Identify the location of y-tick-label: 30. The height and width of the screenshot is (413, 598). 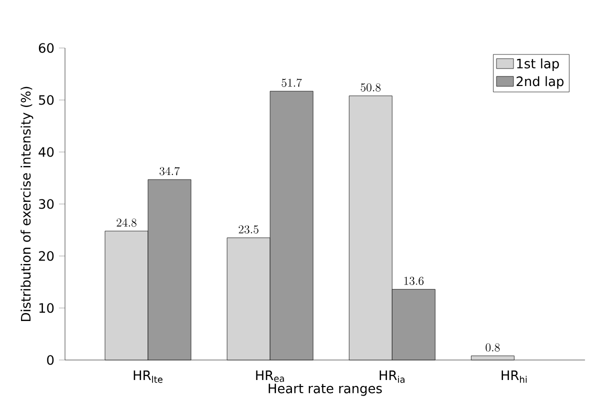
(46, 204).